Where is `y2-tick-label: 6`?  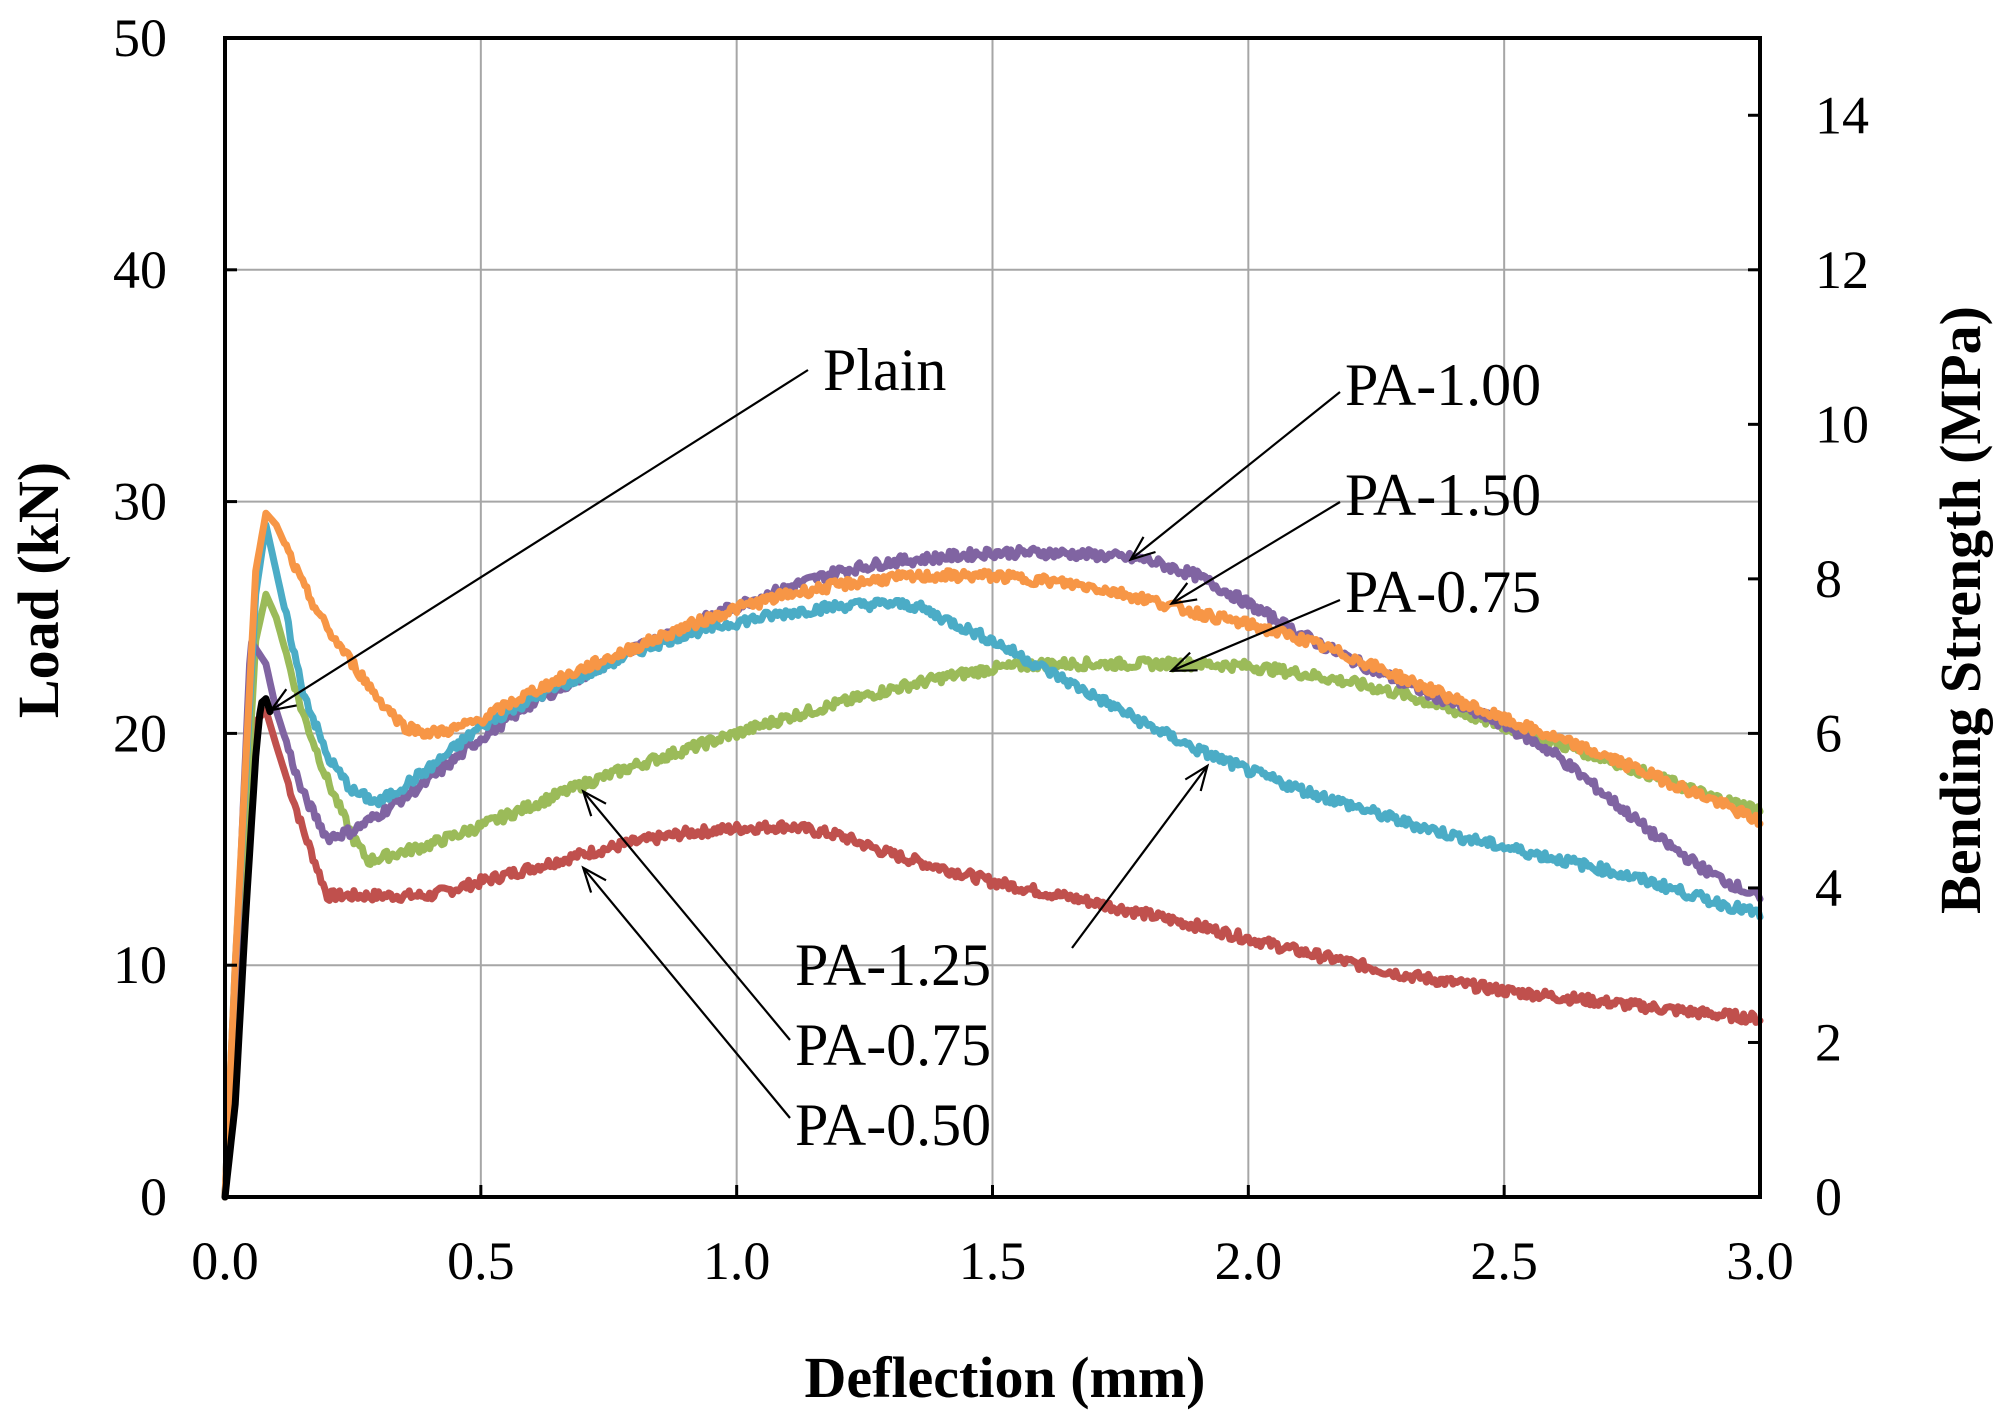
y2-tick-label: 6 is located at coordinates (1828, 733).